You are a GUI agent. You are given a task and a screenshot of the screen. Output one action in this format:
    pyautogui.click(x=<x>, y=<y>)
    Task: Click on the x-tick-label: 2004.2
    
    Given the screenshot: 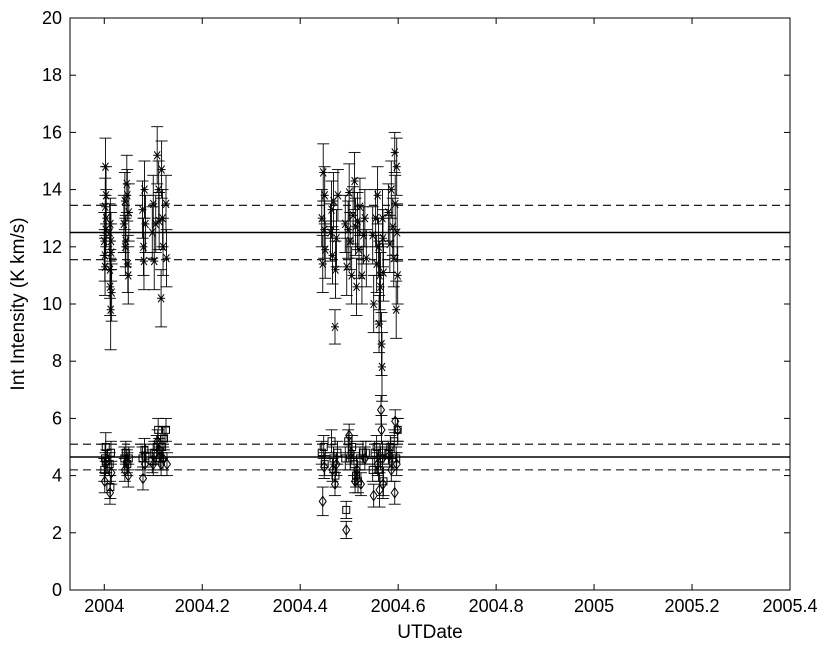 What is the action you would take?
    pyautogui.click(x=202, y=606)
    